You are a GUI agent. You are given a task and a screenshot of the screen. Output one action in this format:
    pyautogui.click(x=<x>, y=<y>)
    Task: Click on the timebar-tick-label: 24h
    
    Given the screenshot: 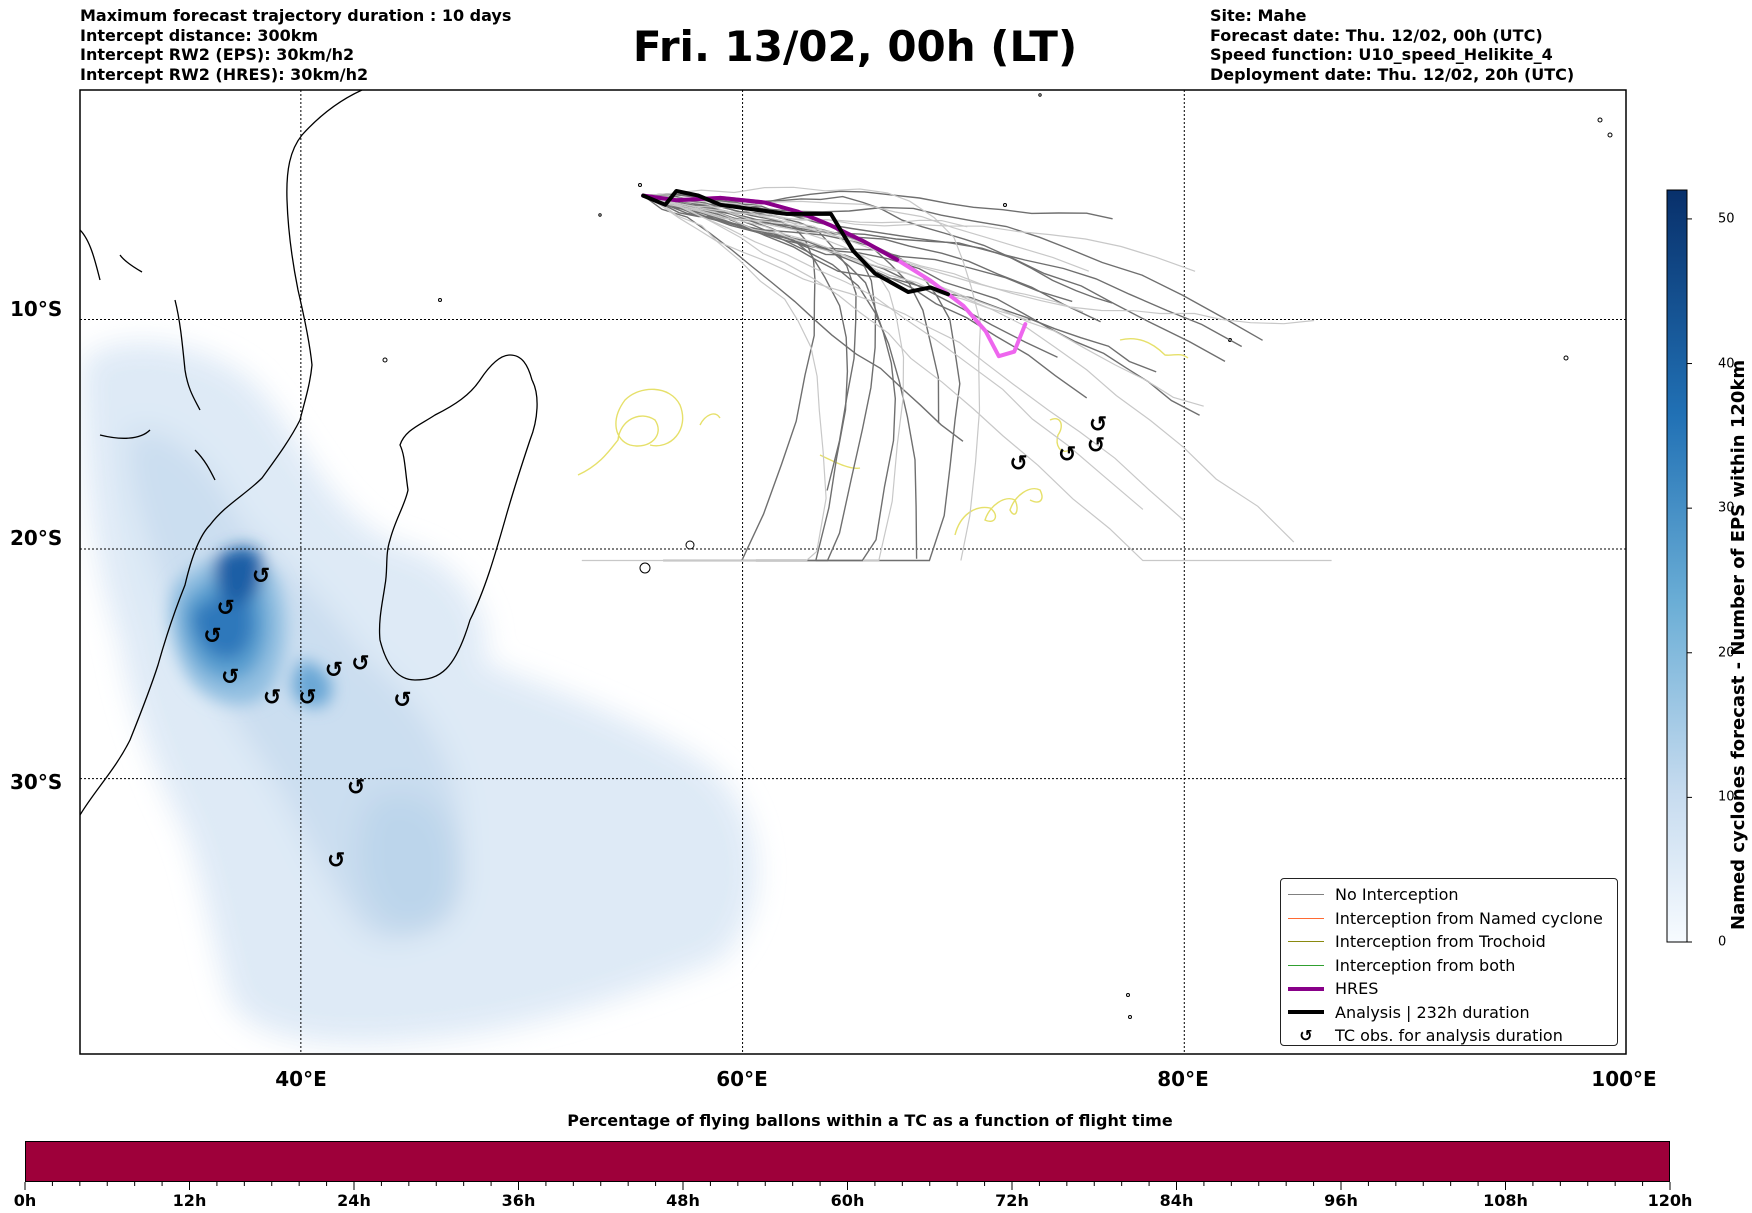 What is the action you would take?
    pyautogui.click(x=354, y=1200)
    